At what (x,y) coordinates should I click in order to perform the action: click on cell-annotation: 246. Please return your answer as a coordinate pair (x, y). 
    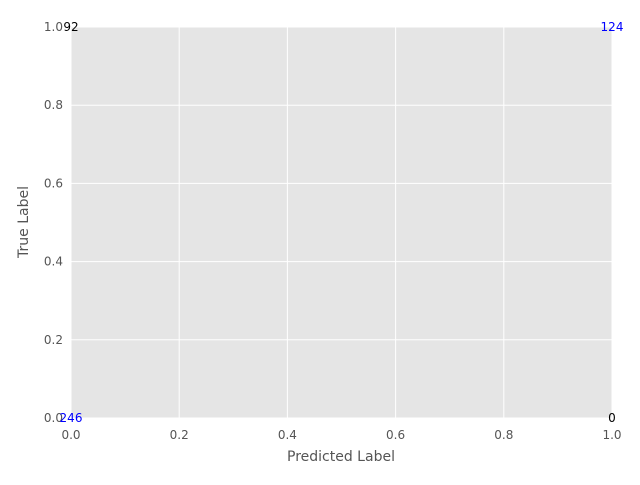
    Looking at the image, I should click on (71, 418).